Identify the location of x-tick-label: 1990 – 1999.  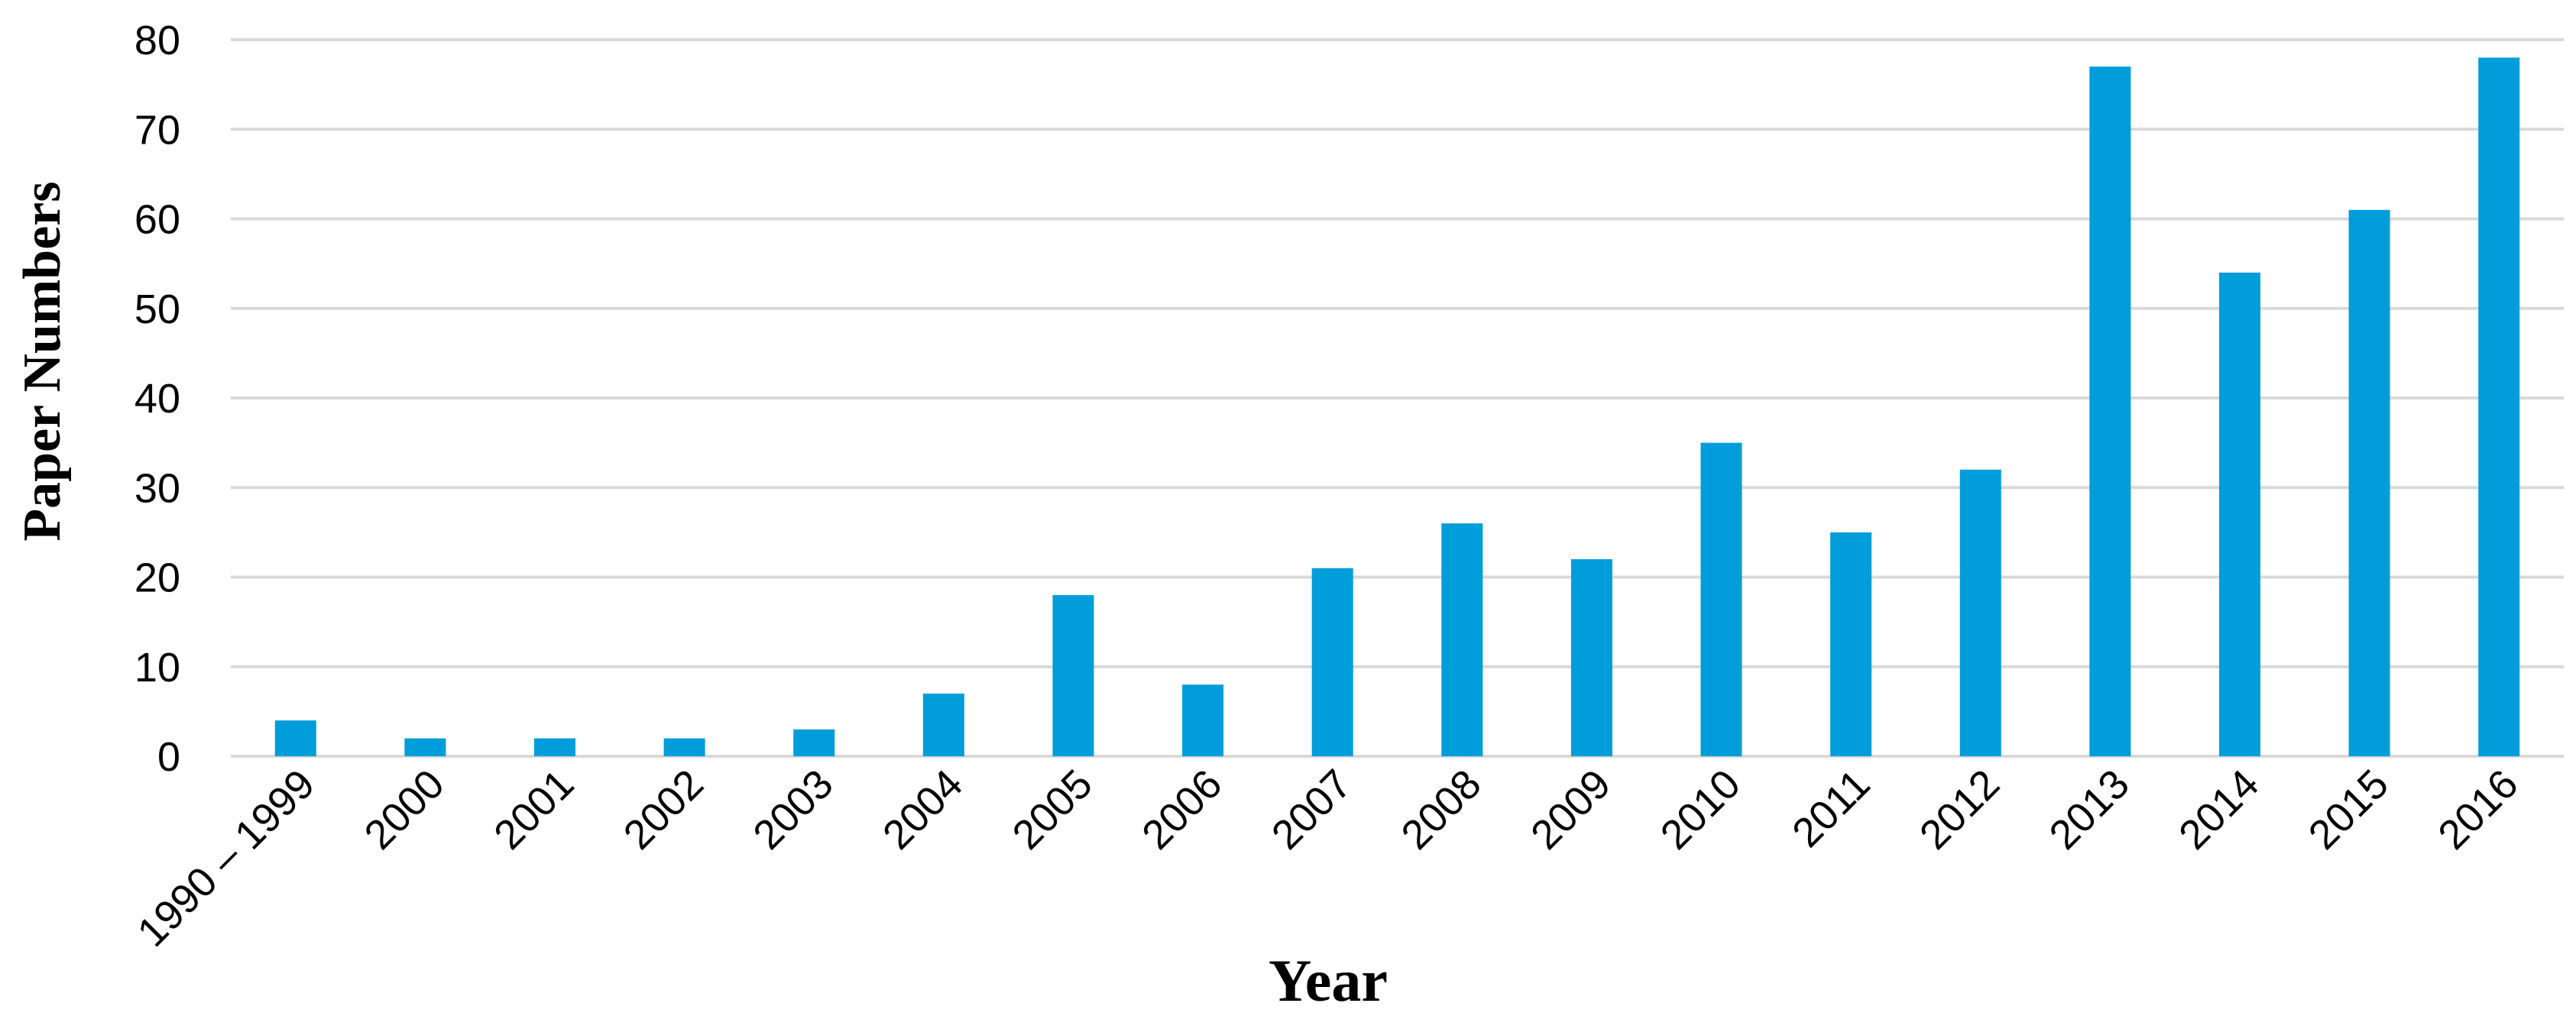
(227, 858).